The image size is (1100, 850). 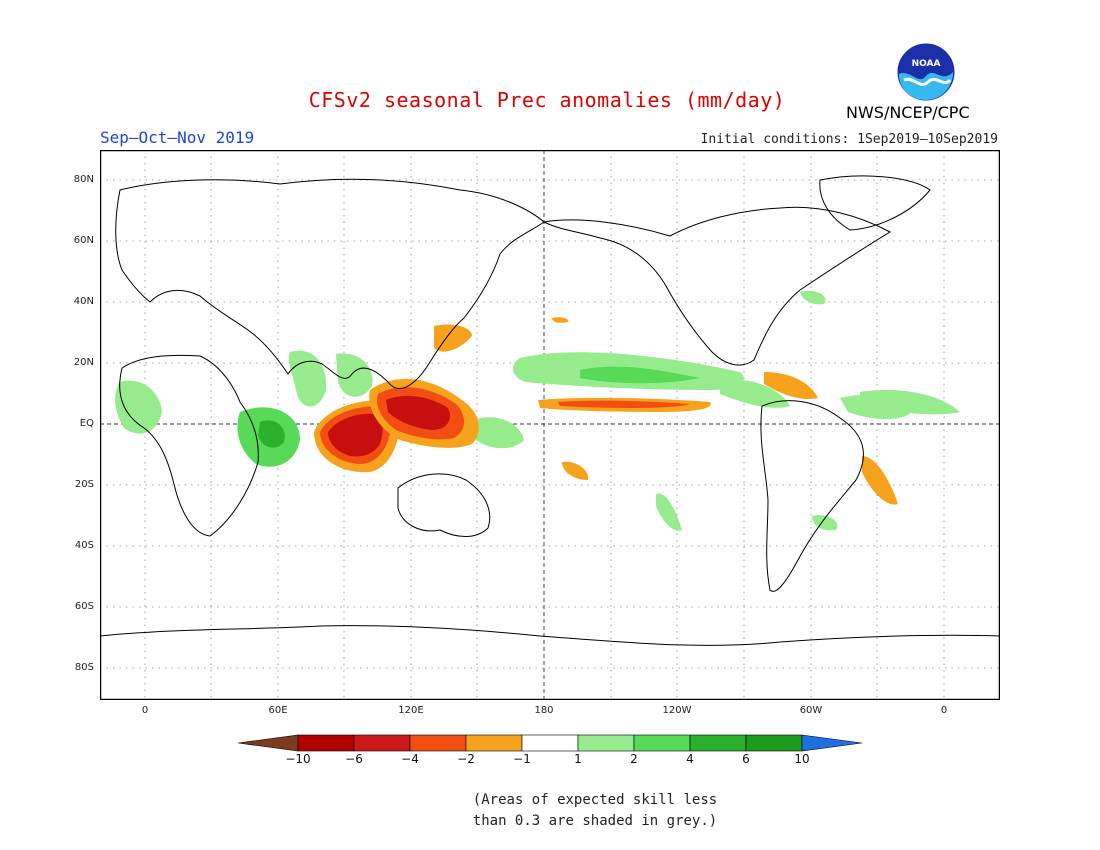 I want to click on season-label: Sep–Oct–Nov 2019, so click(x=177, y=137).